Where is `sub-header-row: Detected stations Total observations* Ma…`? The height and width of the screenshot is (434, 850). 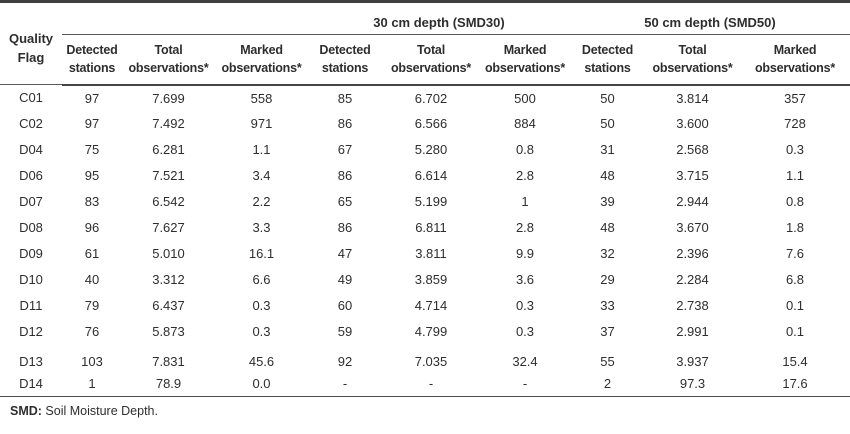
sub-header-row: Detected stations Total observations* Ma… is located at coordinates (425, 60).